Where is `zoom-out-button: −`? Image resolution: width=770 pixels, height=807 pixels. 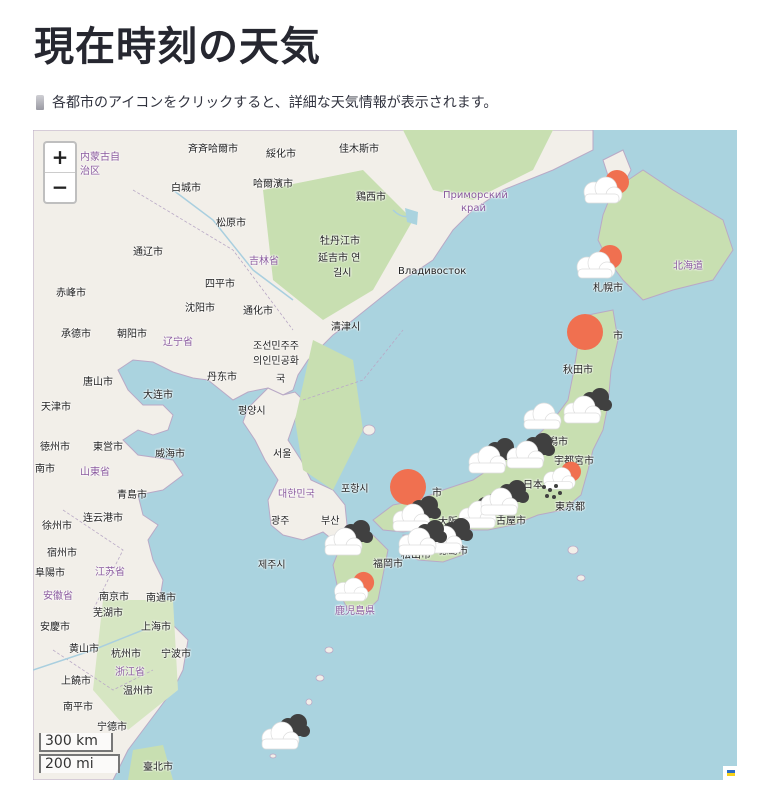
zoom-out-button: − is located at coordinates (60, 187).